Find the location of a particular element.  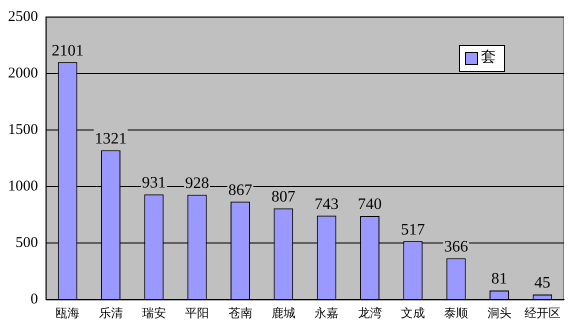

data-label: 366 is located at coordinates (456, 247).